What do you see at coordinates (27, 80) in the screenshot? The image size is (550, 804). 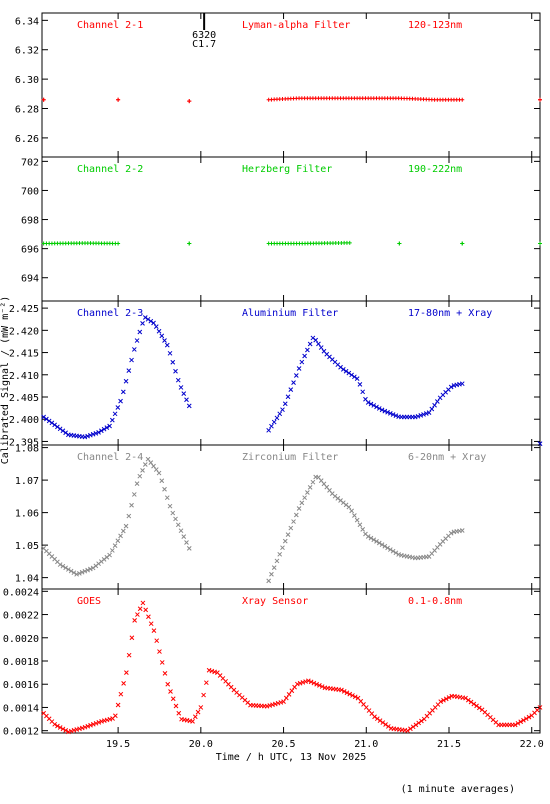 I see `y-tick-label: 6.30` at bounding box center [27, 80].